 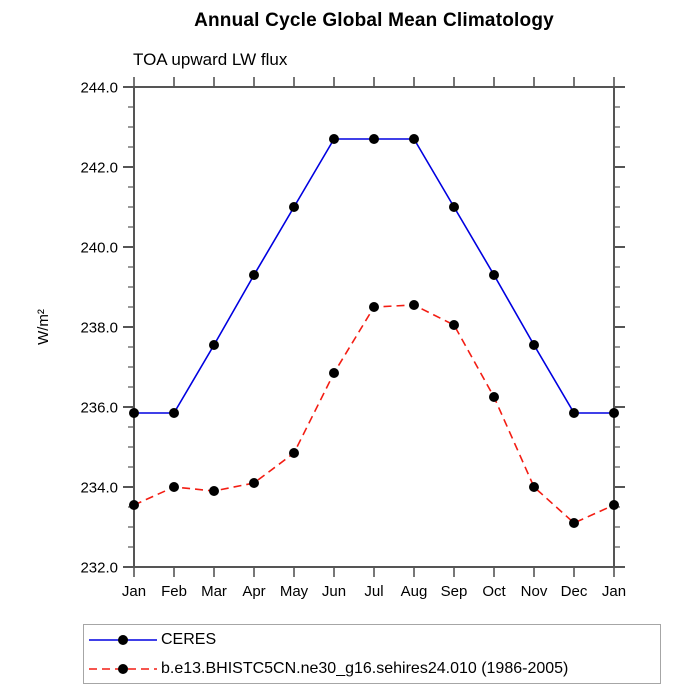 What do you see at coordinates (214, 591) in the screenshot?
I see `x-tick-label: Mar` at bounding box center [214, 591].